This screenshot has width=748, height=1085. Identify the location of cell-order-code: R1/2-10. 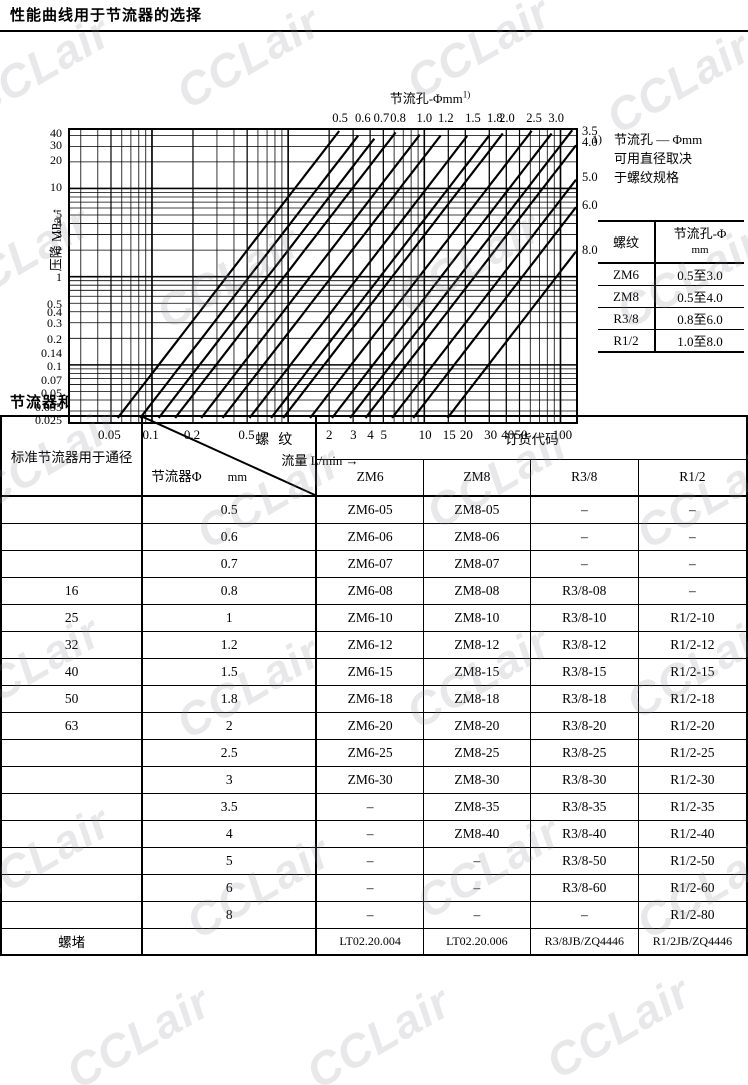
(692, 617).